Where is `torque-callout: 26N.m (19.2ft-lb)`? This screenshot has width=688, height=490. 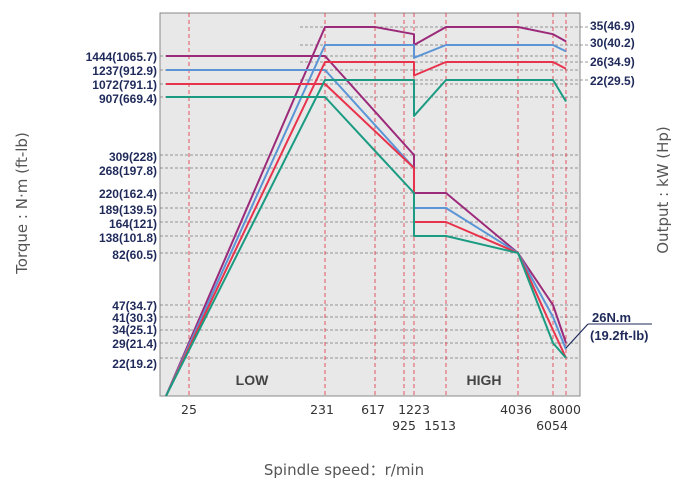 torque-callout: 26N.m (19.2ft-lb) is located at coordinates (608, 329).